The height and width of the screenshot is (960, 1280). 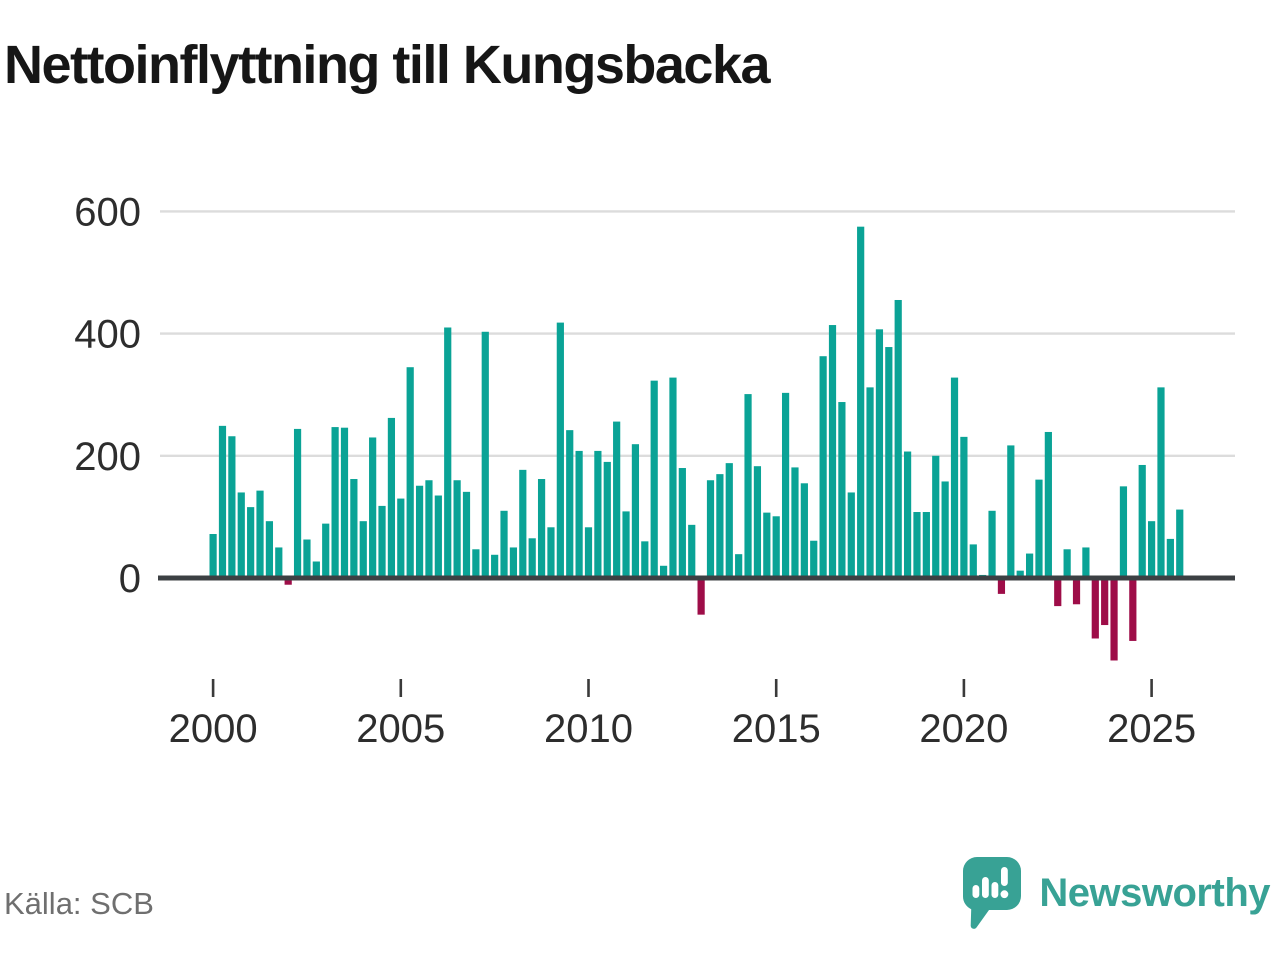 What do you see at coordinates (767, 545) in the screenshot?
I see `bar-2014-Q4` at bounding box center [767, 545].